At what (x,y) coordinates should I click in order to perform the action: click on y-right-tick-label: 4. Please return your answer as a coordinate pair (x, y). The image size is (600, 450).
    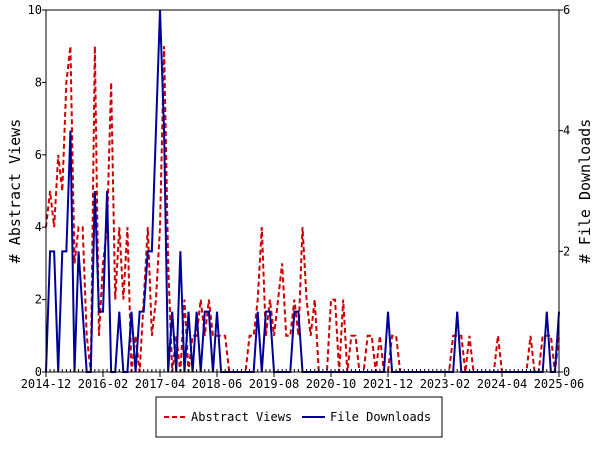
    Looking at the image, I should click on (566, 131).